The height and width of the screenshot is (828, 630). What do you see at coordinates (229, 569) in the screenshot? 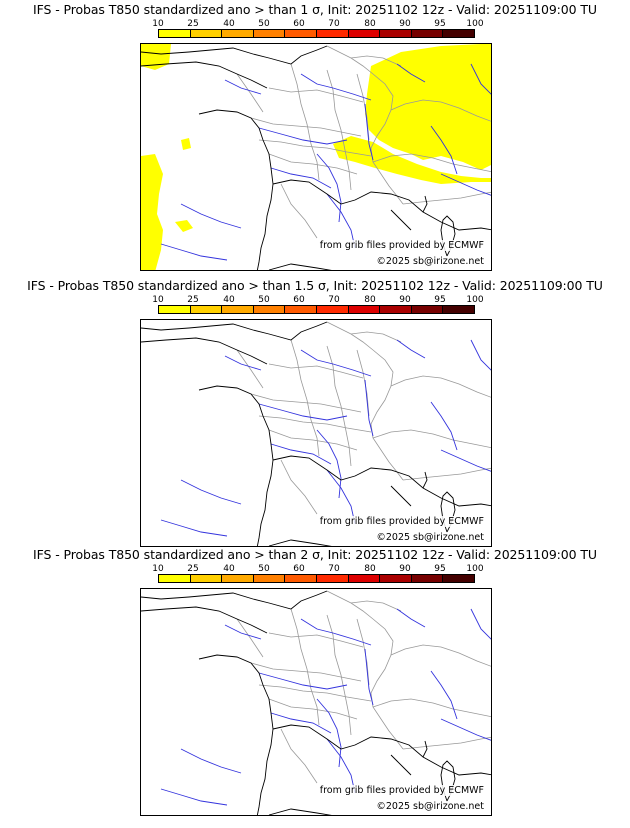
I see `colorbar-label: 40` at bounding box center [229, 569].